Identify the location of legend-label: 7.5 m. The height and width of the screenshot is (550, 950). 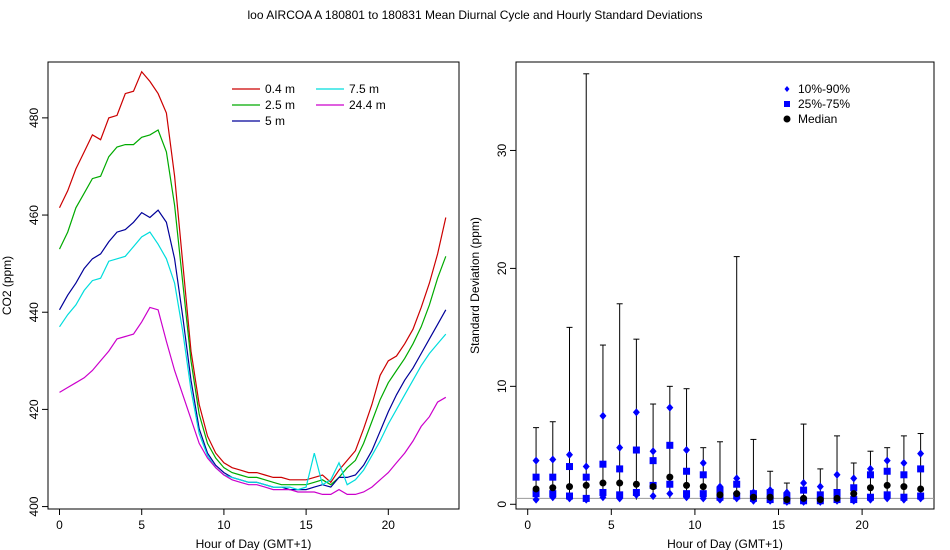
(364, 89).